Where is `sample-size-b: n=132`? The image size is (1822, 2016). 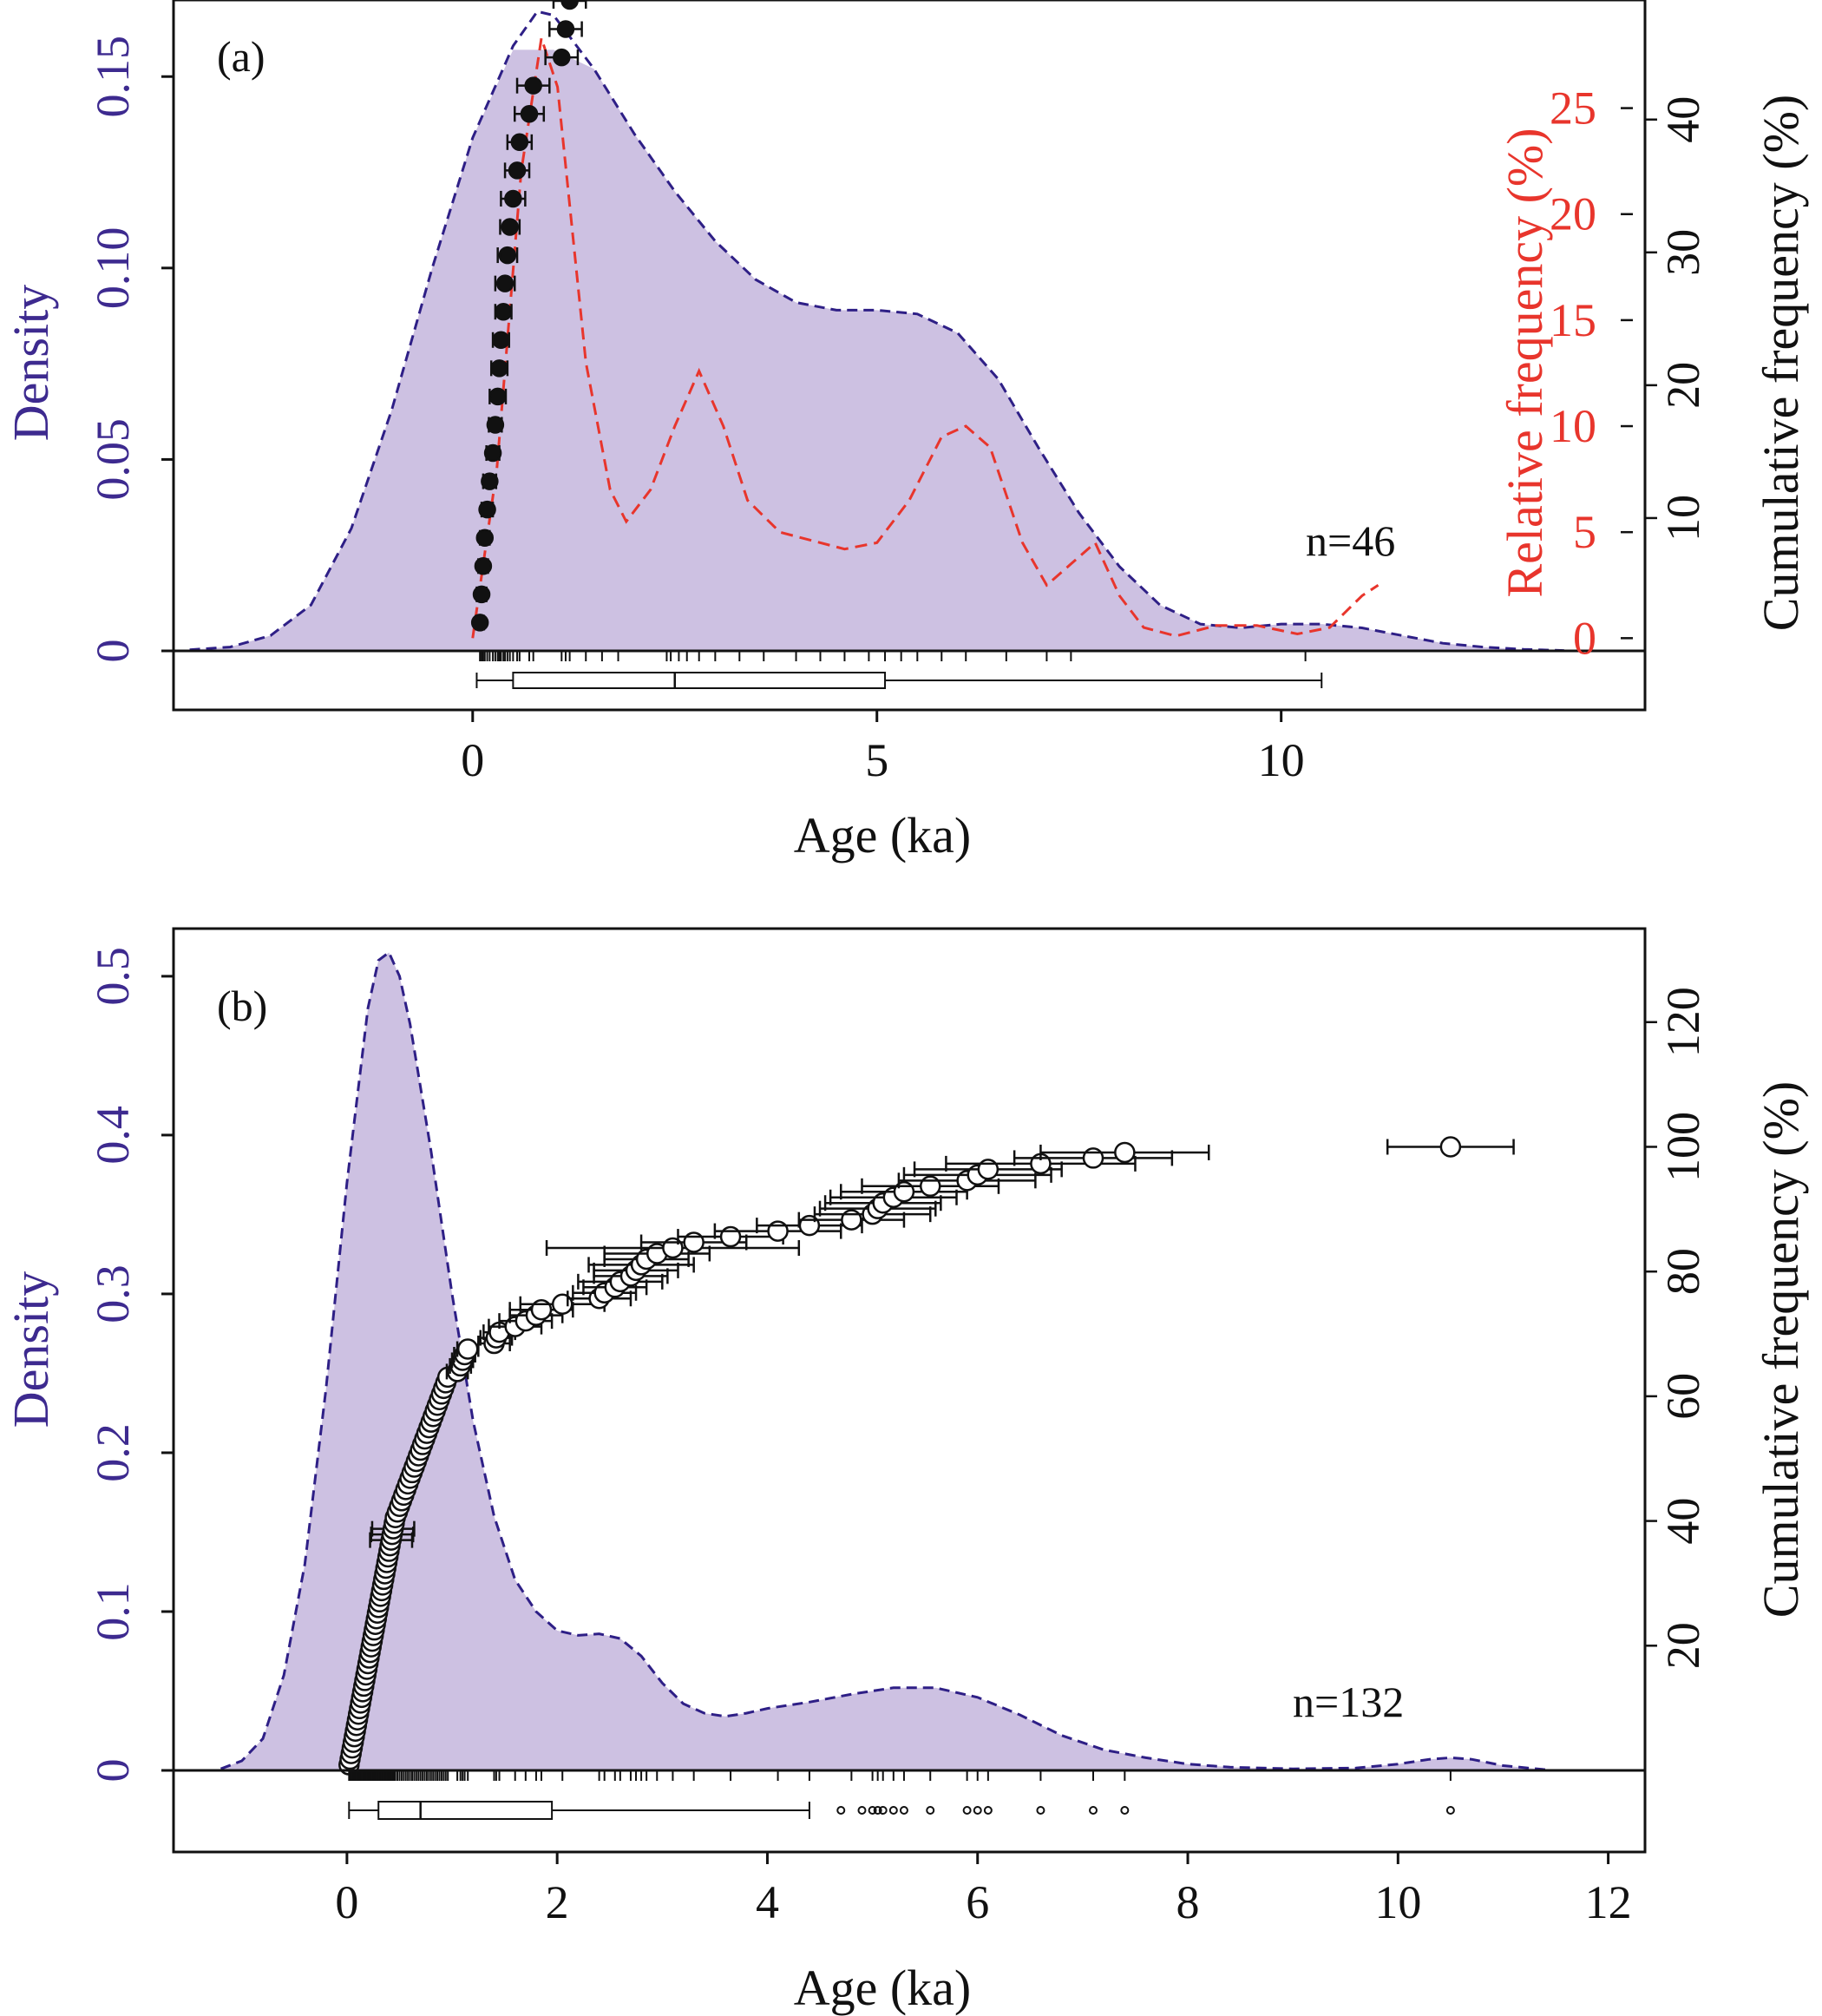
sample-size-b: n=132 is located at coordinates (1348, 1702).